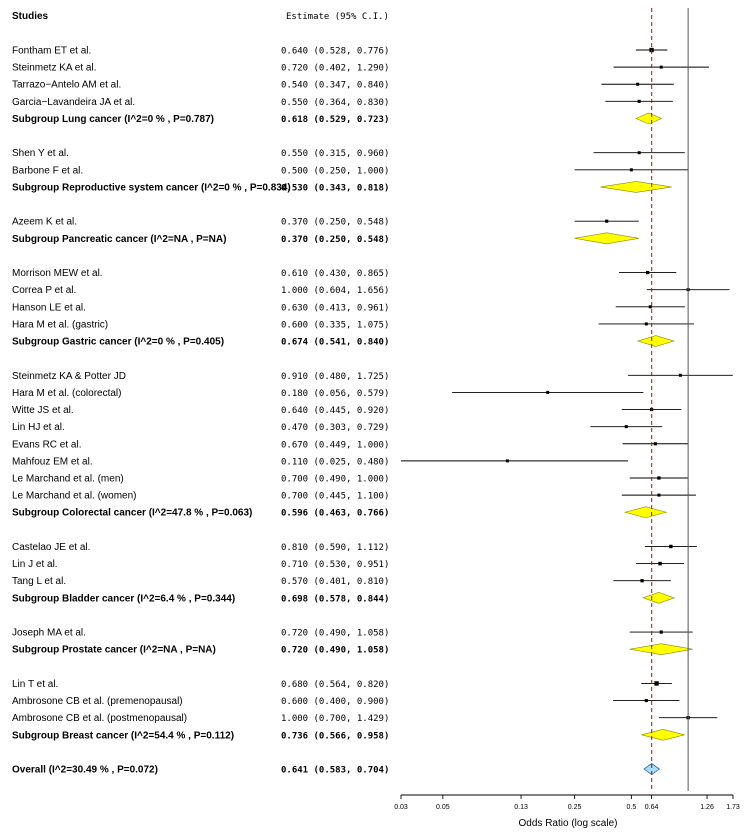  What do you see at coordinates (707, 807) in the screenshot?
I see `x-tick-label: 1.26` at bounding box center [707, 807].